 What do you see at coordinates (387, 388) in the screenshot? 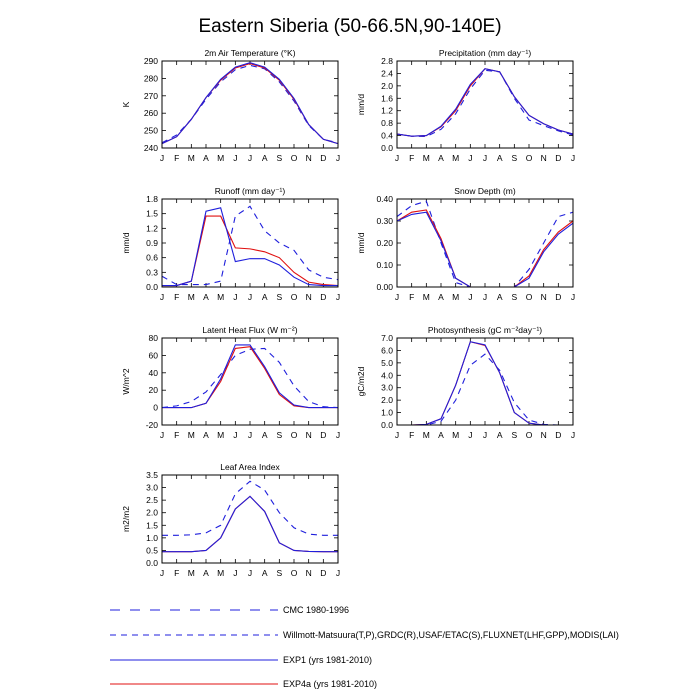
I see `y-tick-label: 3.0` at bounding box center [387, 388].